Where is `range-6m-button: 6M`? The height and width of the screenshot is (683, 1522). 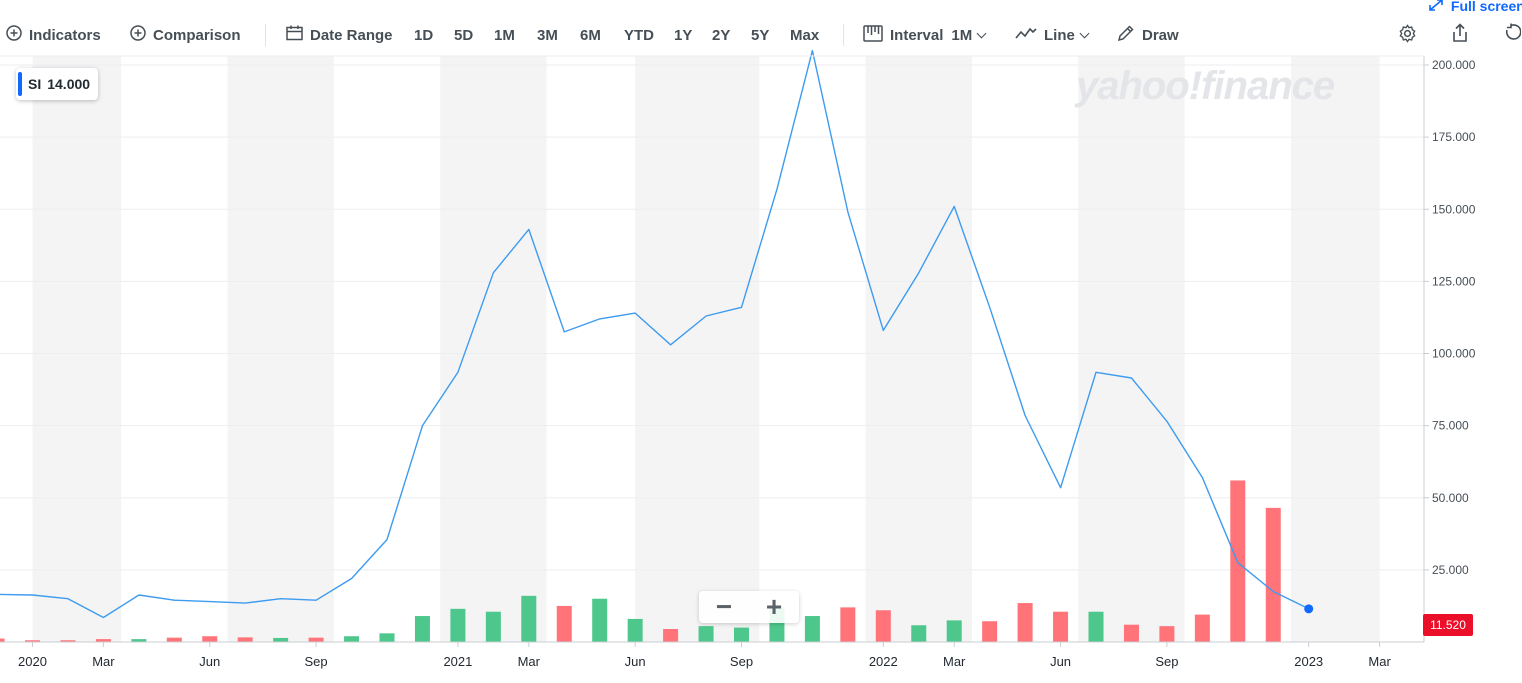 range-6m-button: 6M is located at coordinates (590, 35).